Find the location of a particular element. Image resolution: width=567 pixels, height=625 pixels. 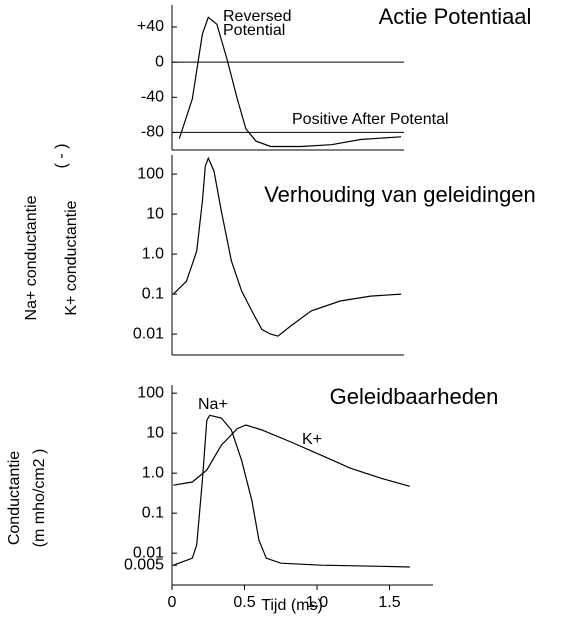

annotation: Reversed is located at coordinates (257, 16).